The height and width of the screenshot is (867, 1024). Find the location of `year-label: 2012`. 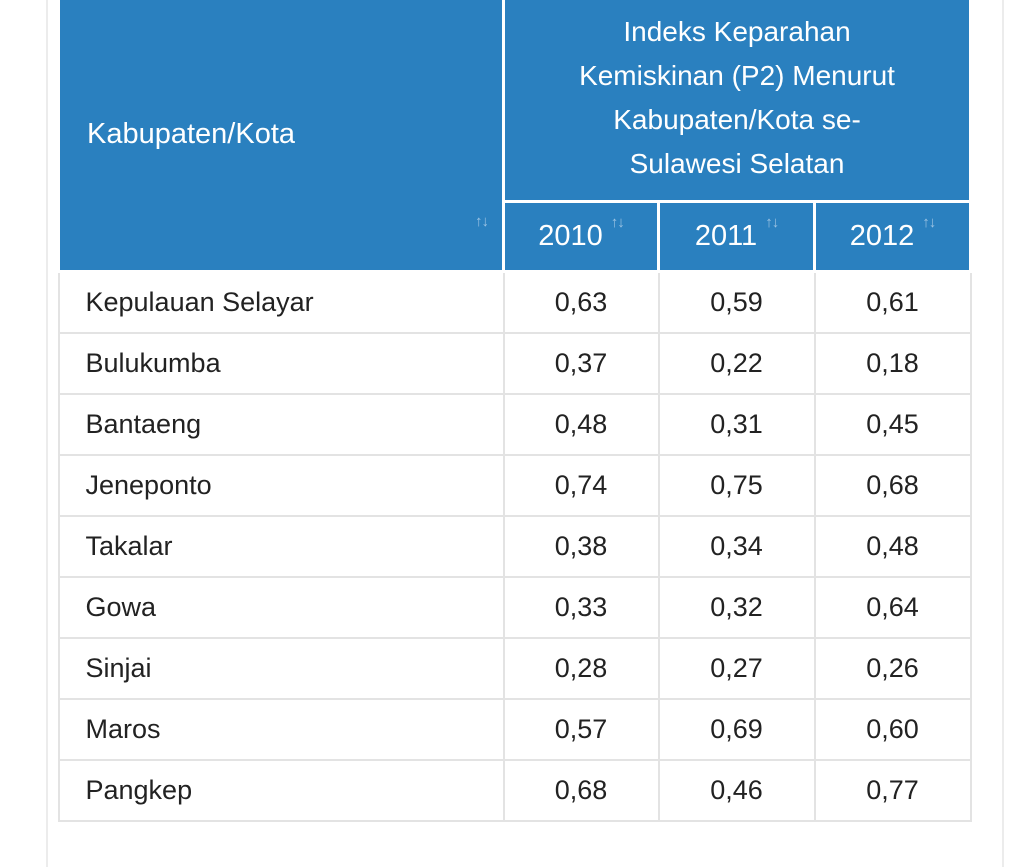

year-label: 2012 is located at coordinates (882, 236).